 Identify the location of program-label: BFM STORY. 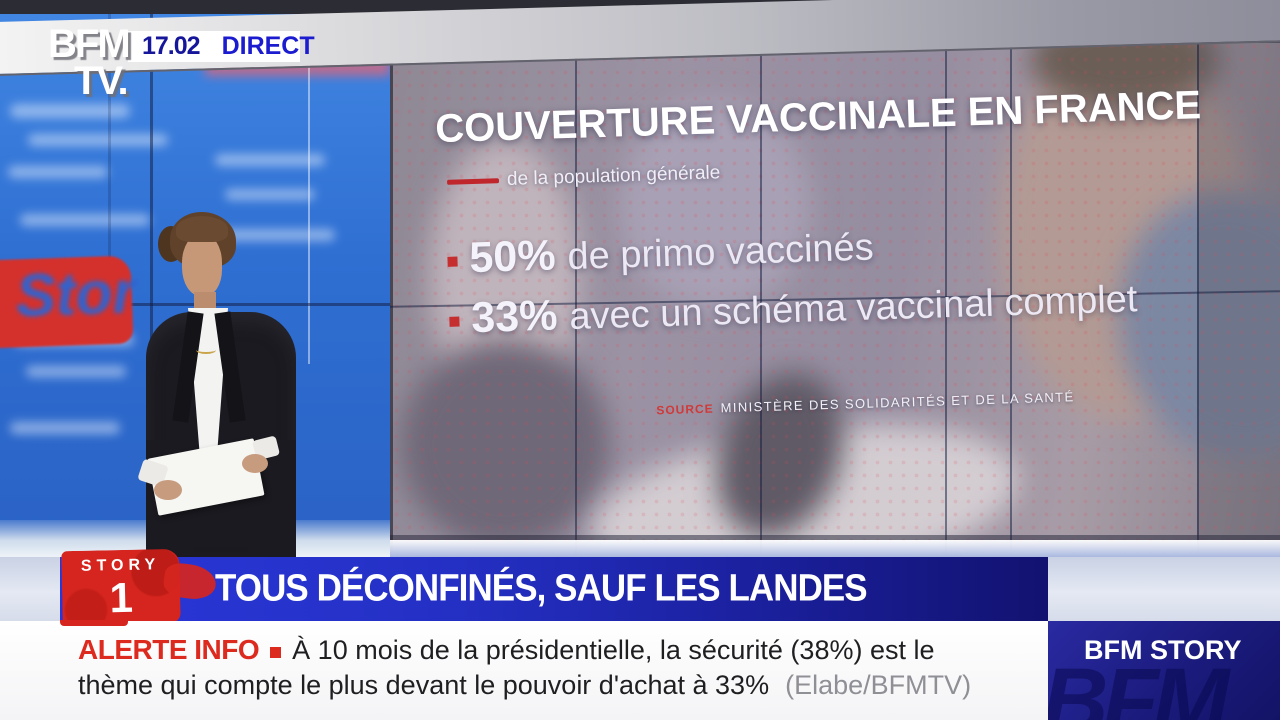
(1163, 650).